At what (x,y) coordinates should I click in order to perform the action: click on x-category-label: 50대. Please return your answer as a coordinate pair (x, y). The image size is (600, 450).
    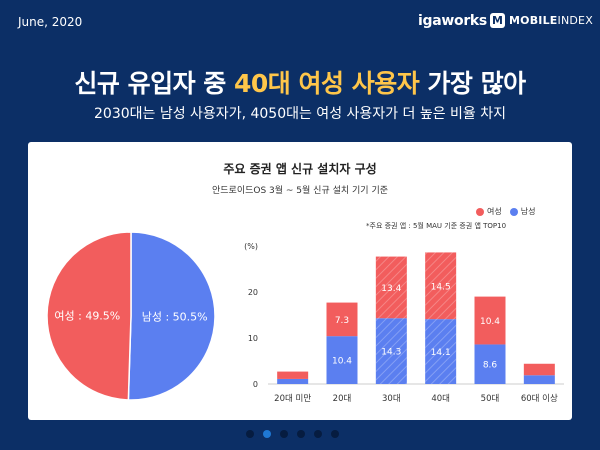
    Looking at the image, I should click on (490, 399).